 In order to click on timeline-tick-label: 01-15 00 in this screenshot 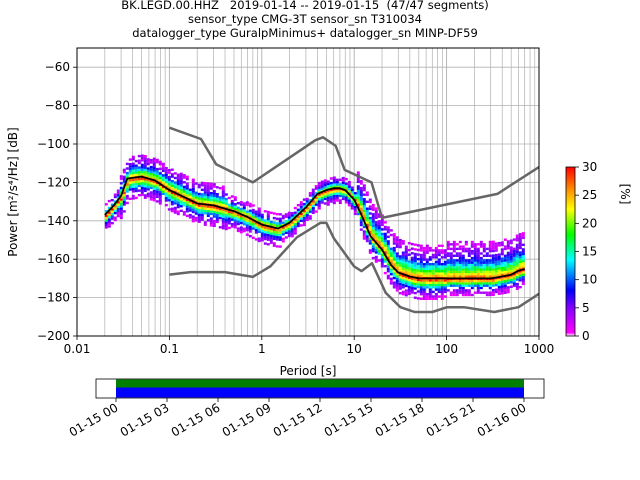, I will do `click(94, 419)`.